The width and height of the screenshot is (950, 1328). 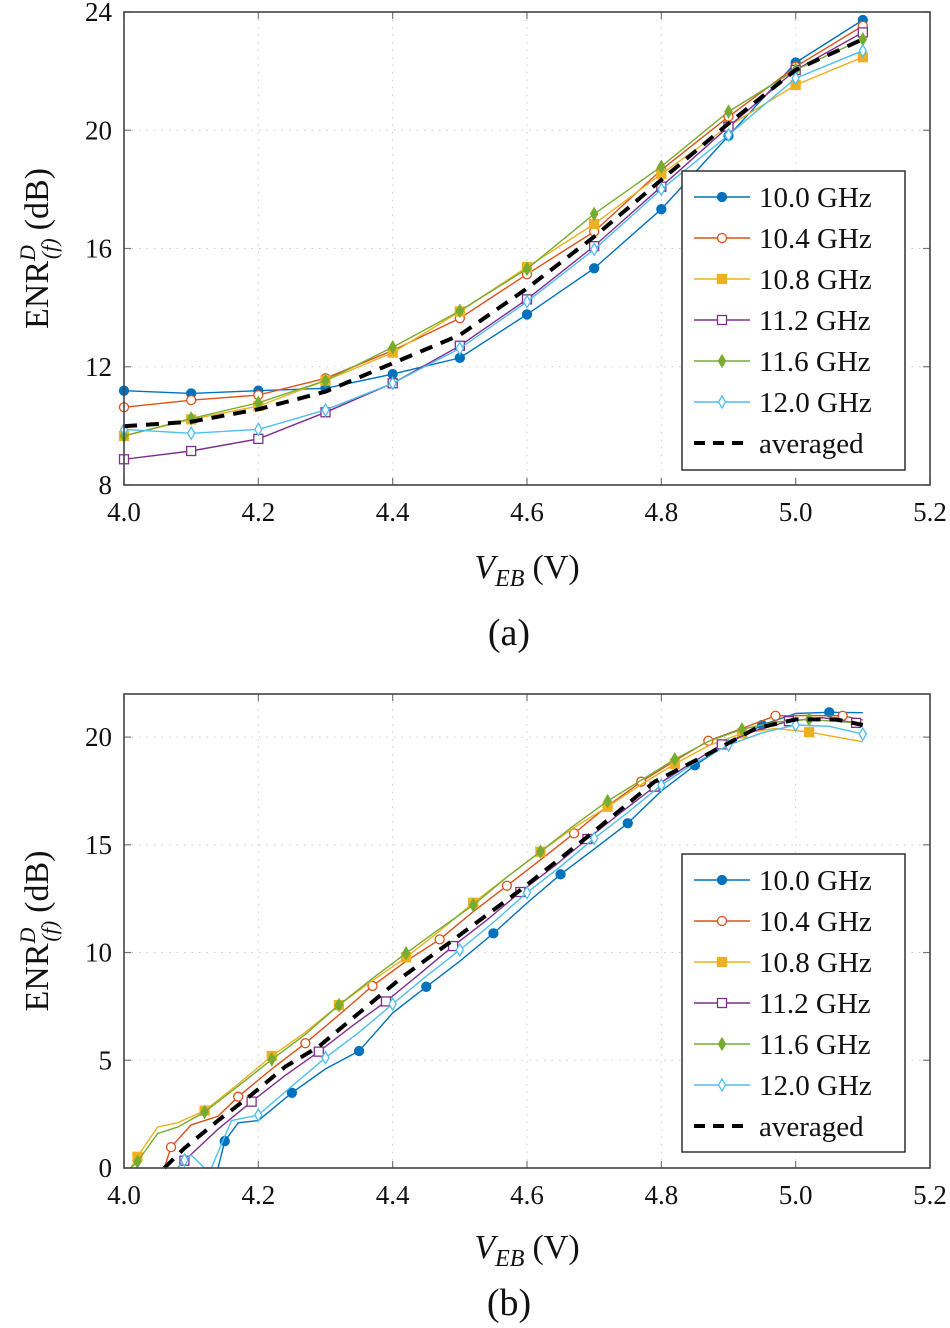 What do you see at coordinates (98, 367) in the screenshot?
I see `y-tick-label: 12` at bounding box center [98, 367].